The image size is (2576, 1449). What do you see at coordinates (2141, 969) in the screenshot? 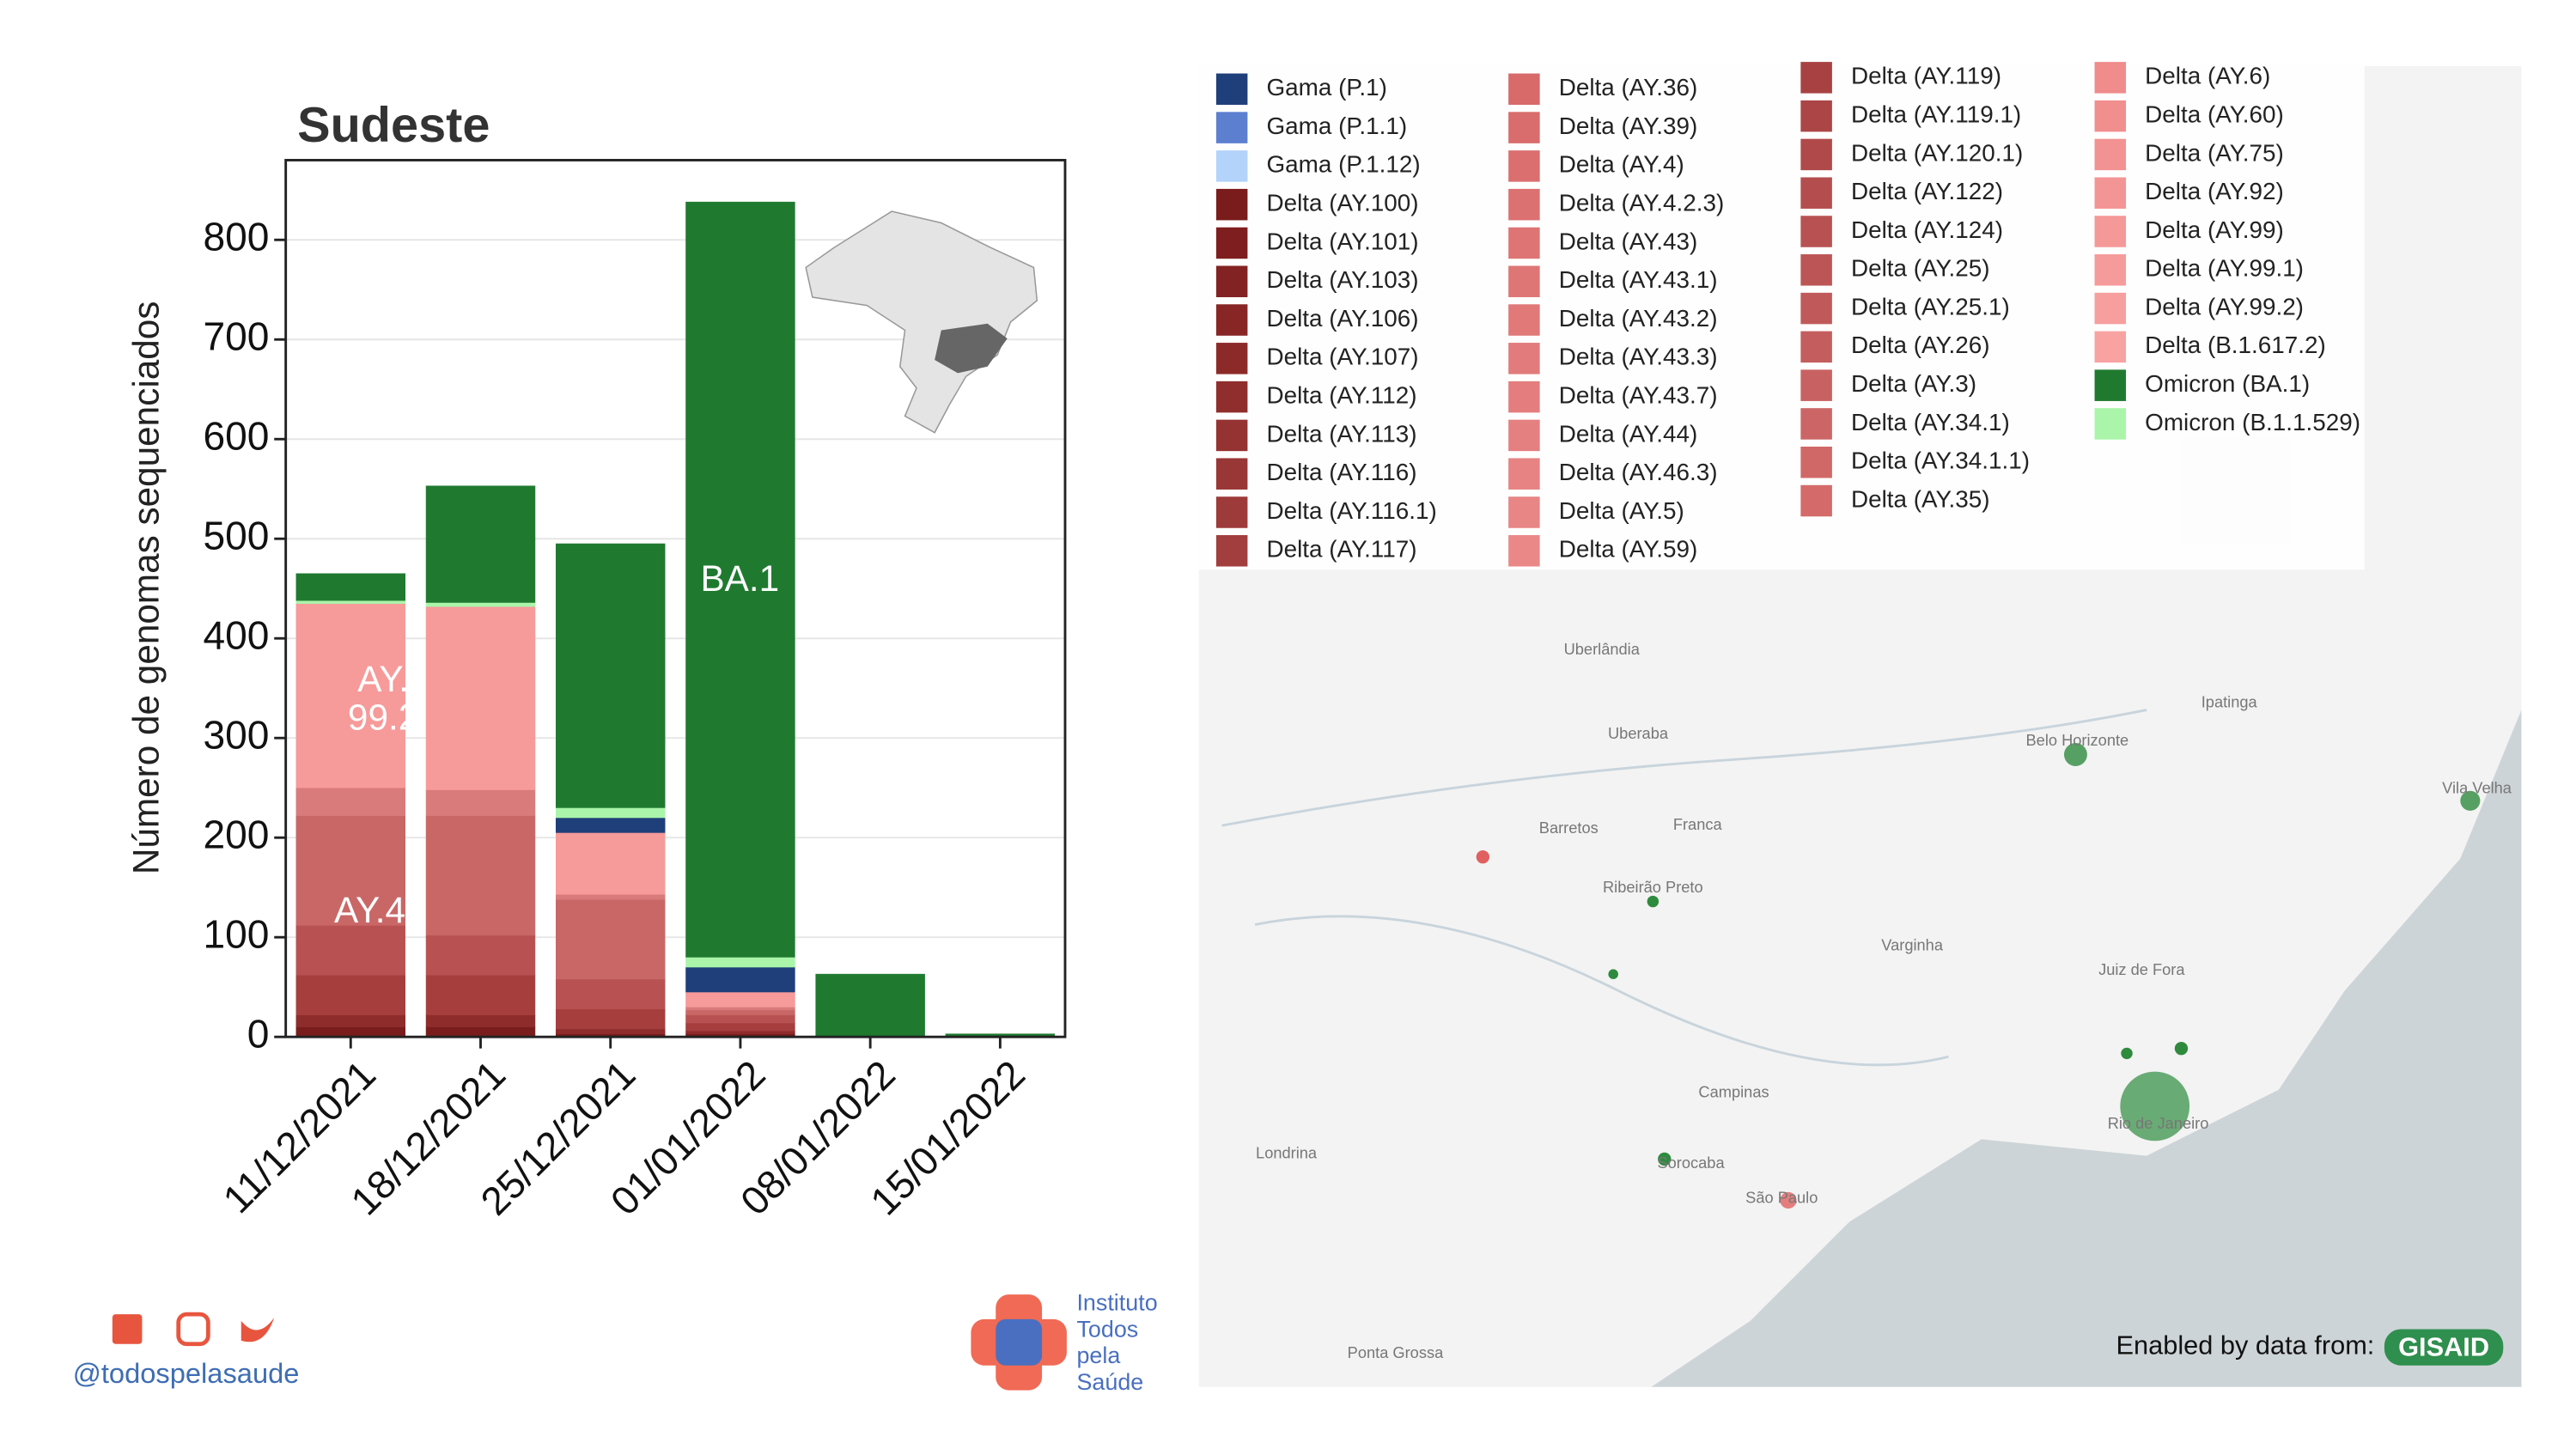
I see `place-label: Juiz de Fora` at bounding box center [2141, 969].